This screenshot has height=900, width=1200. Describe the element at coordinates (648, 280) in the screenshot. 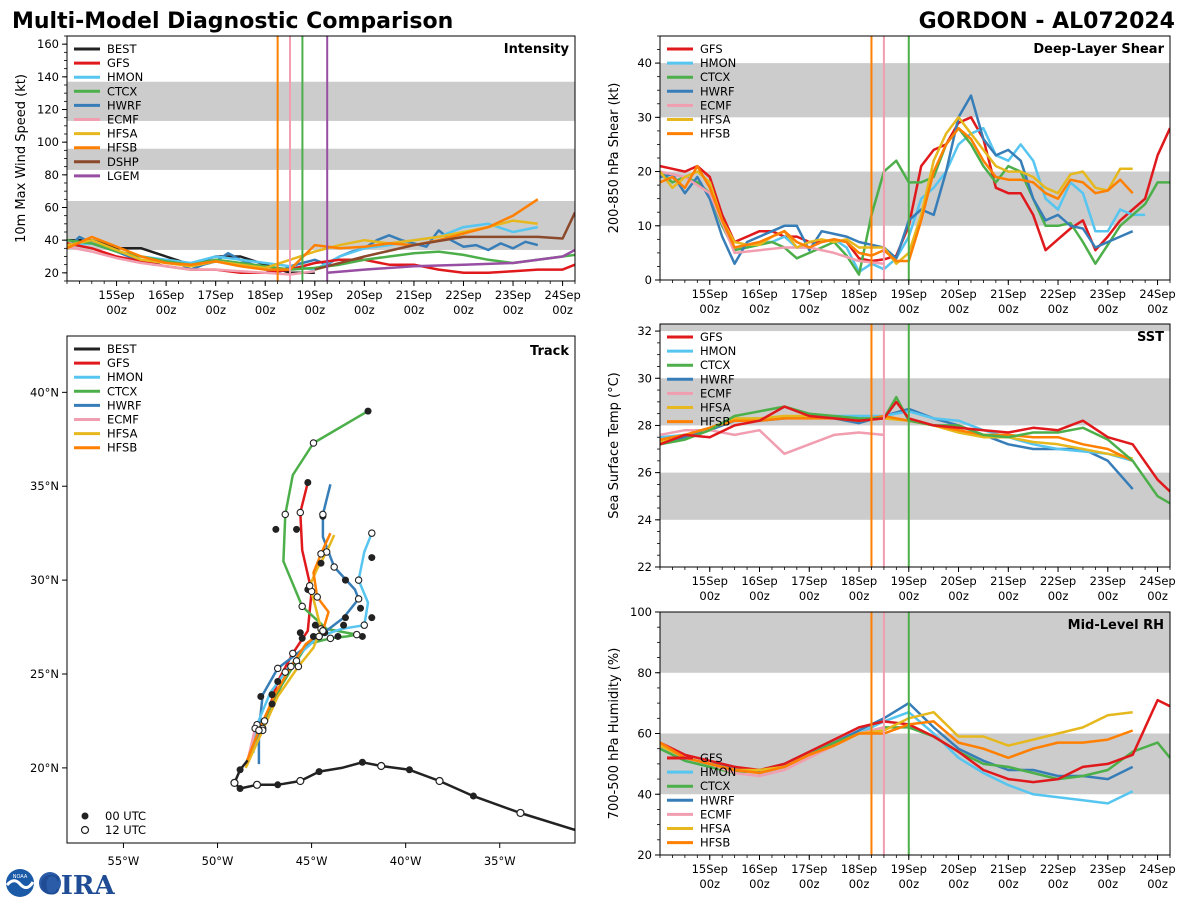

I see `y-tick-label: 0` at that location.